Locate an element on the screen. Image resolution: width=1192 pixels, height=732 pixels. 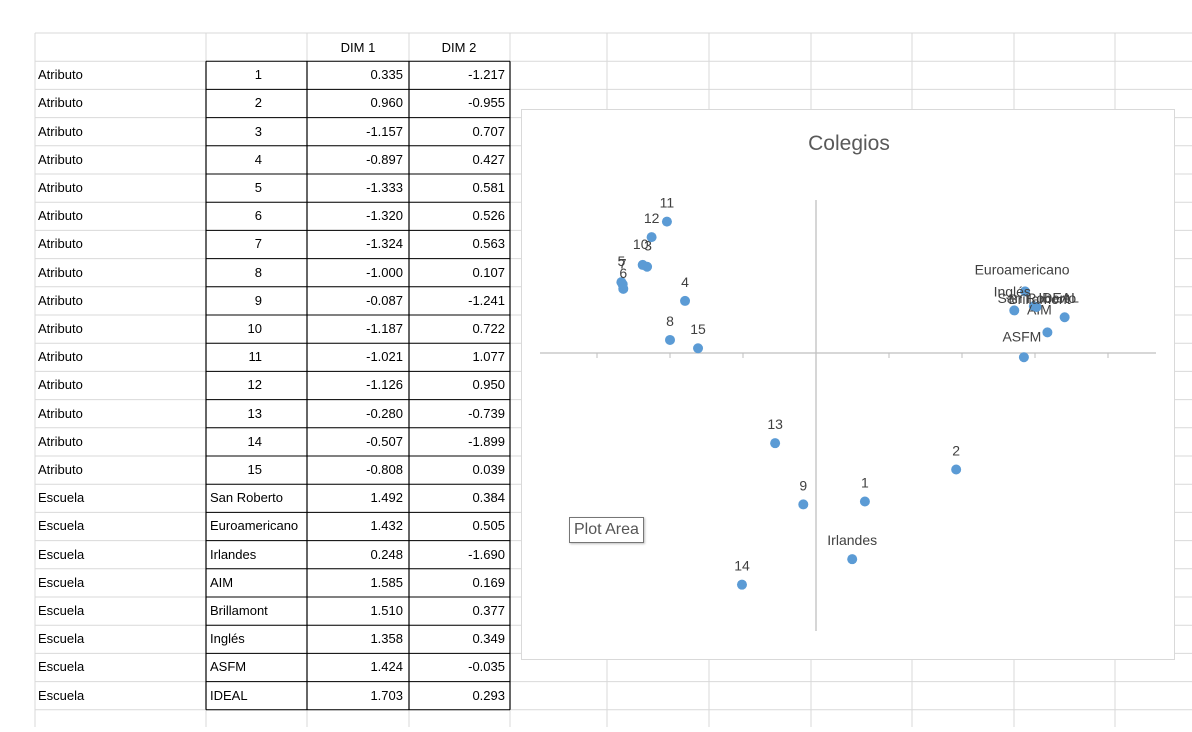
header-dim2: DIM 2 is located at coordinates (459, 47).